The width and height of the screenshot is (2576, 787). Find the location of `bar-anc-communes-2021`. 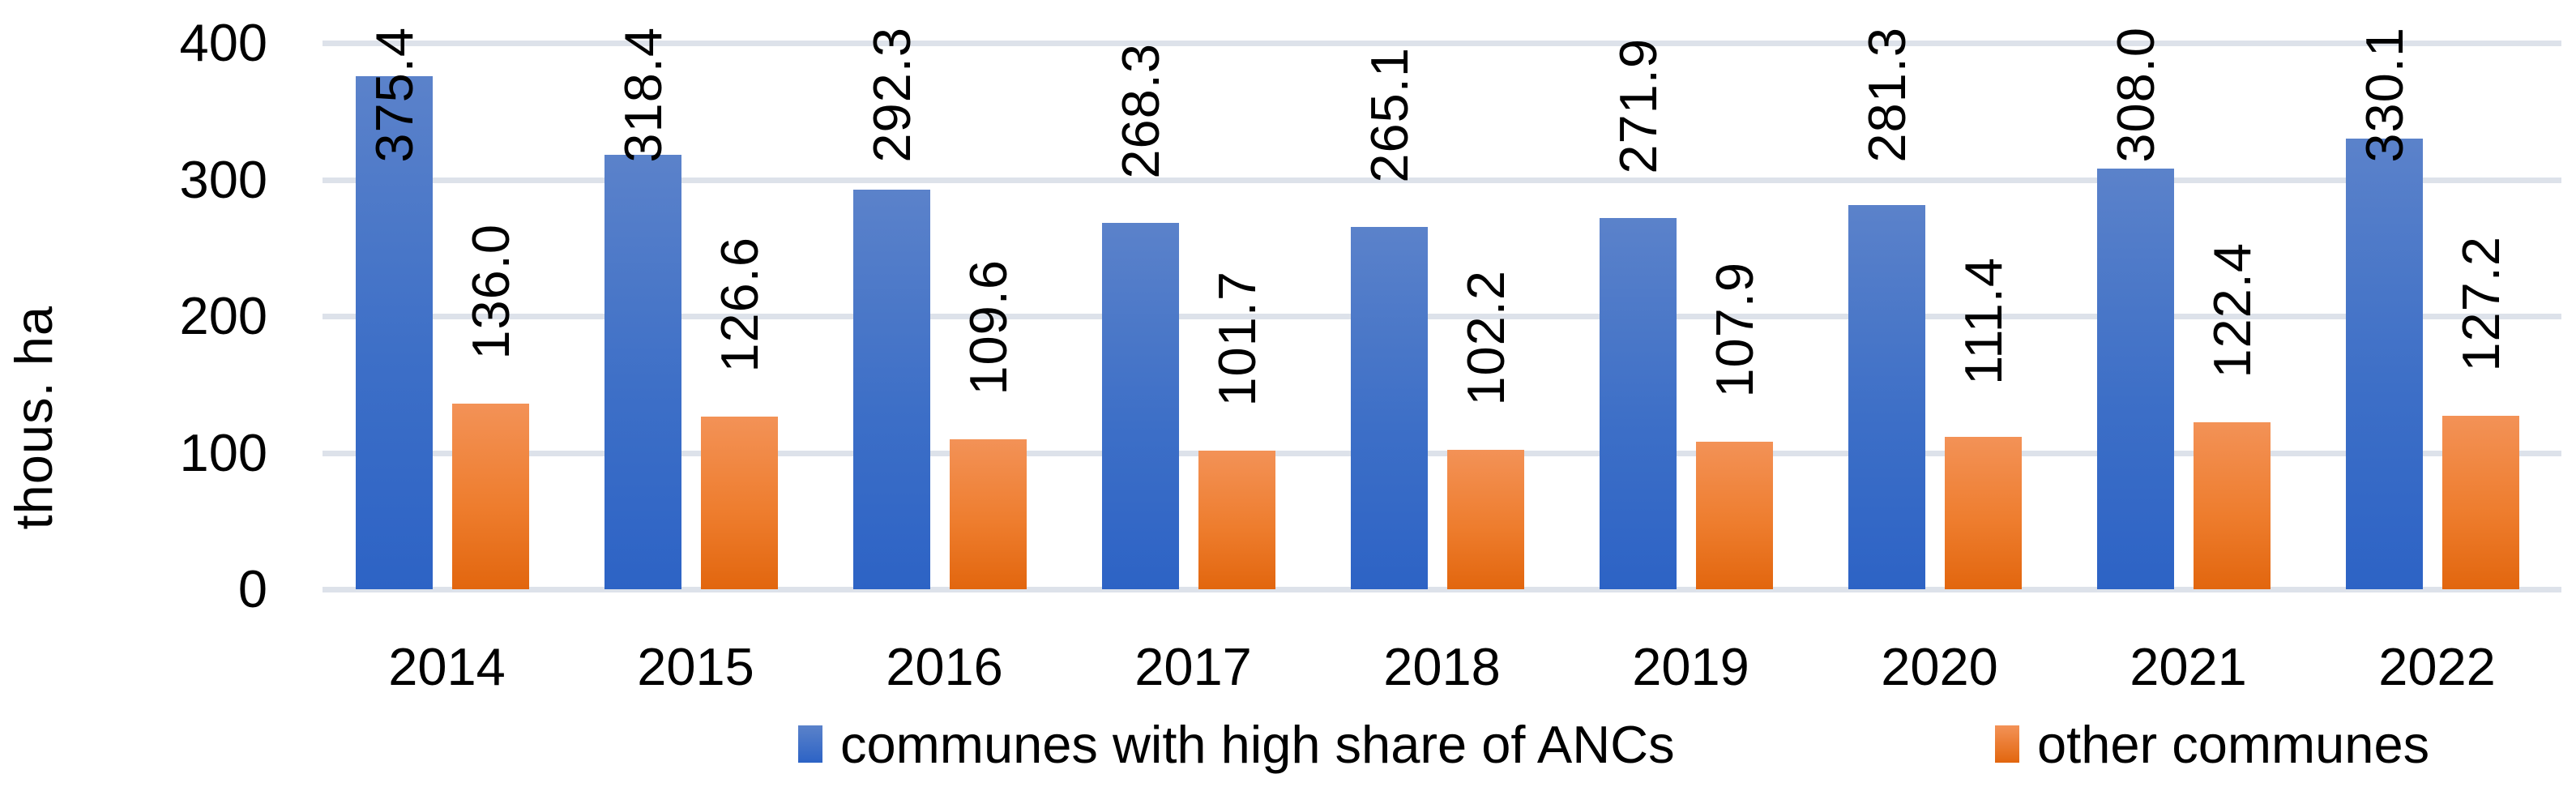

bar-anc-communes-2021 is located at coordinates (2135, 379).